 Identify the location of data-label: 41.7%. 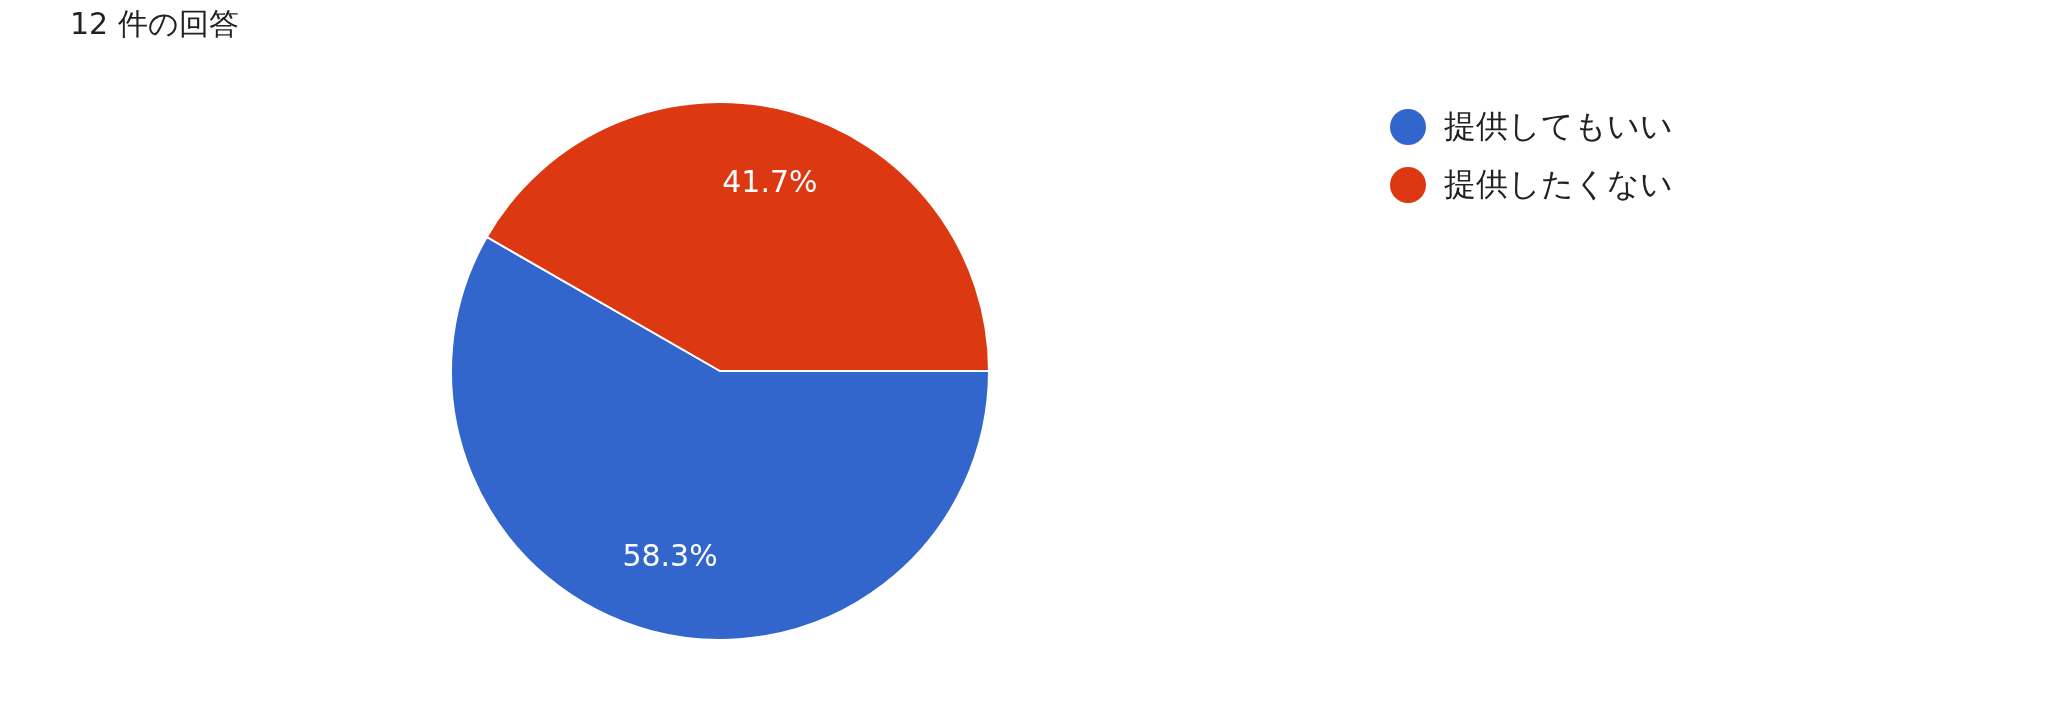
(770, 181).